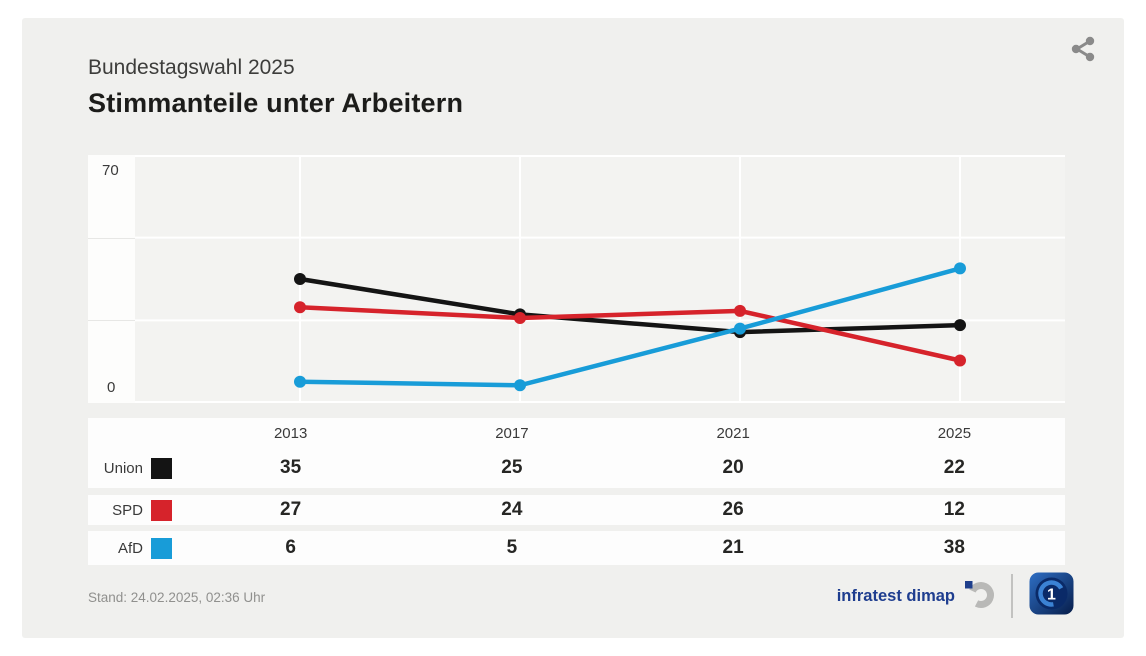 This screenshot has width=1146, height=656. What do you see at coordinates (161, 548) in the screenshot?
I see `afd-color-swatch` at bounding box center [161, 548].